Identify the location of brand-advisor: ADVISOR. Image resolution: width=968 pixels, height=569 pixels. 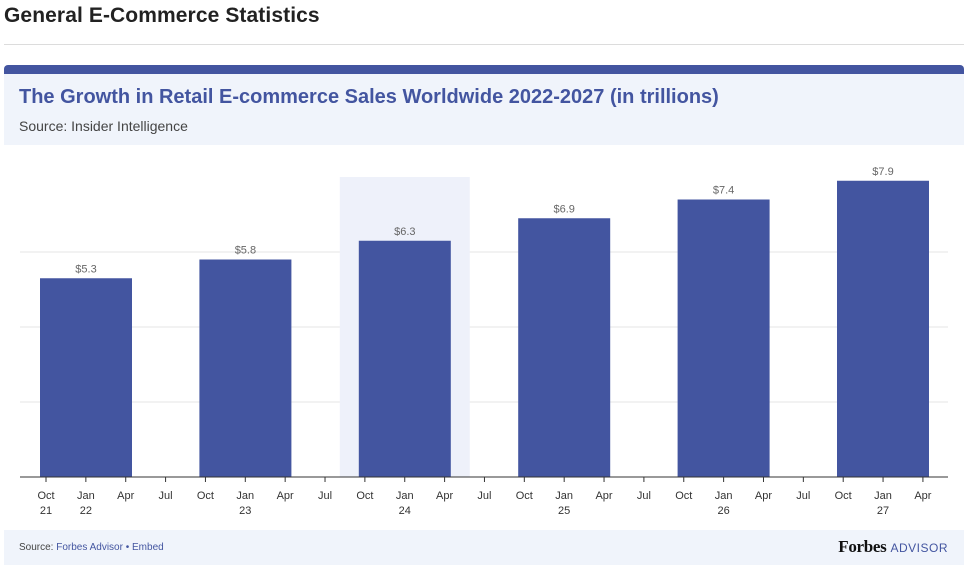
(919, 548).